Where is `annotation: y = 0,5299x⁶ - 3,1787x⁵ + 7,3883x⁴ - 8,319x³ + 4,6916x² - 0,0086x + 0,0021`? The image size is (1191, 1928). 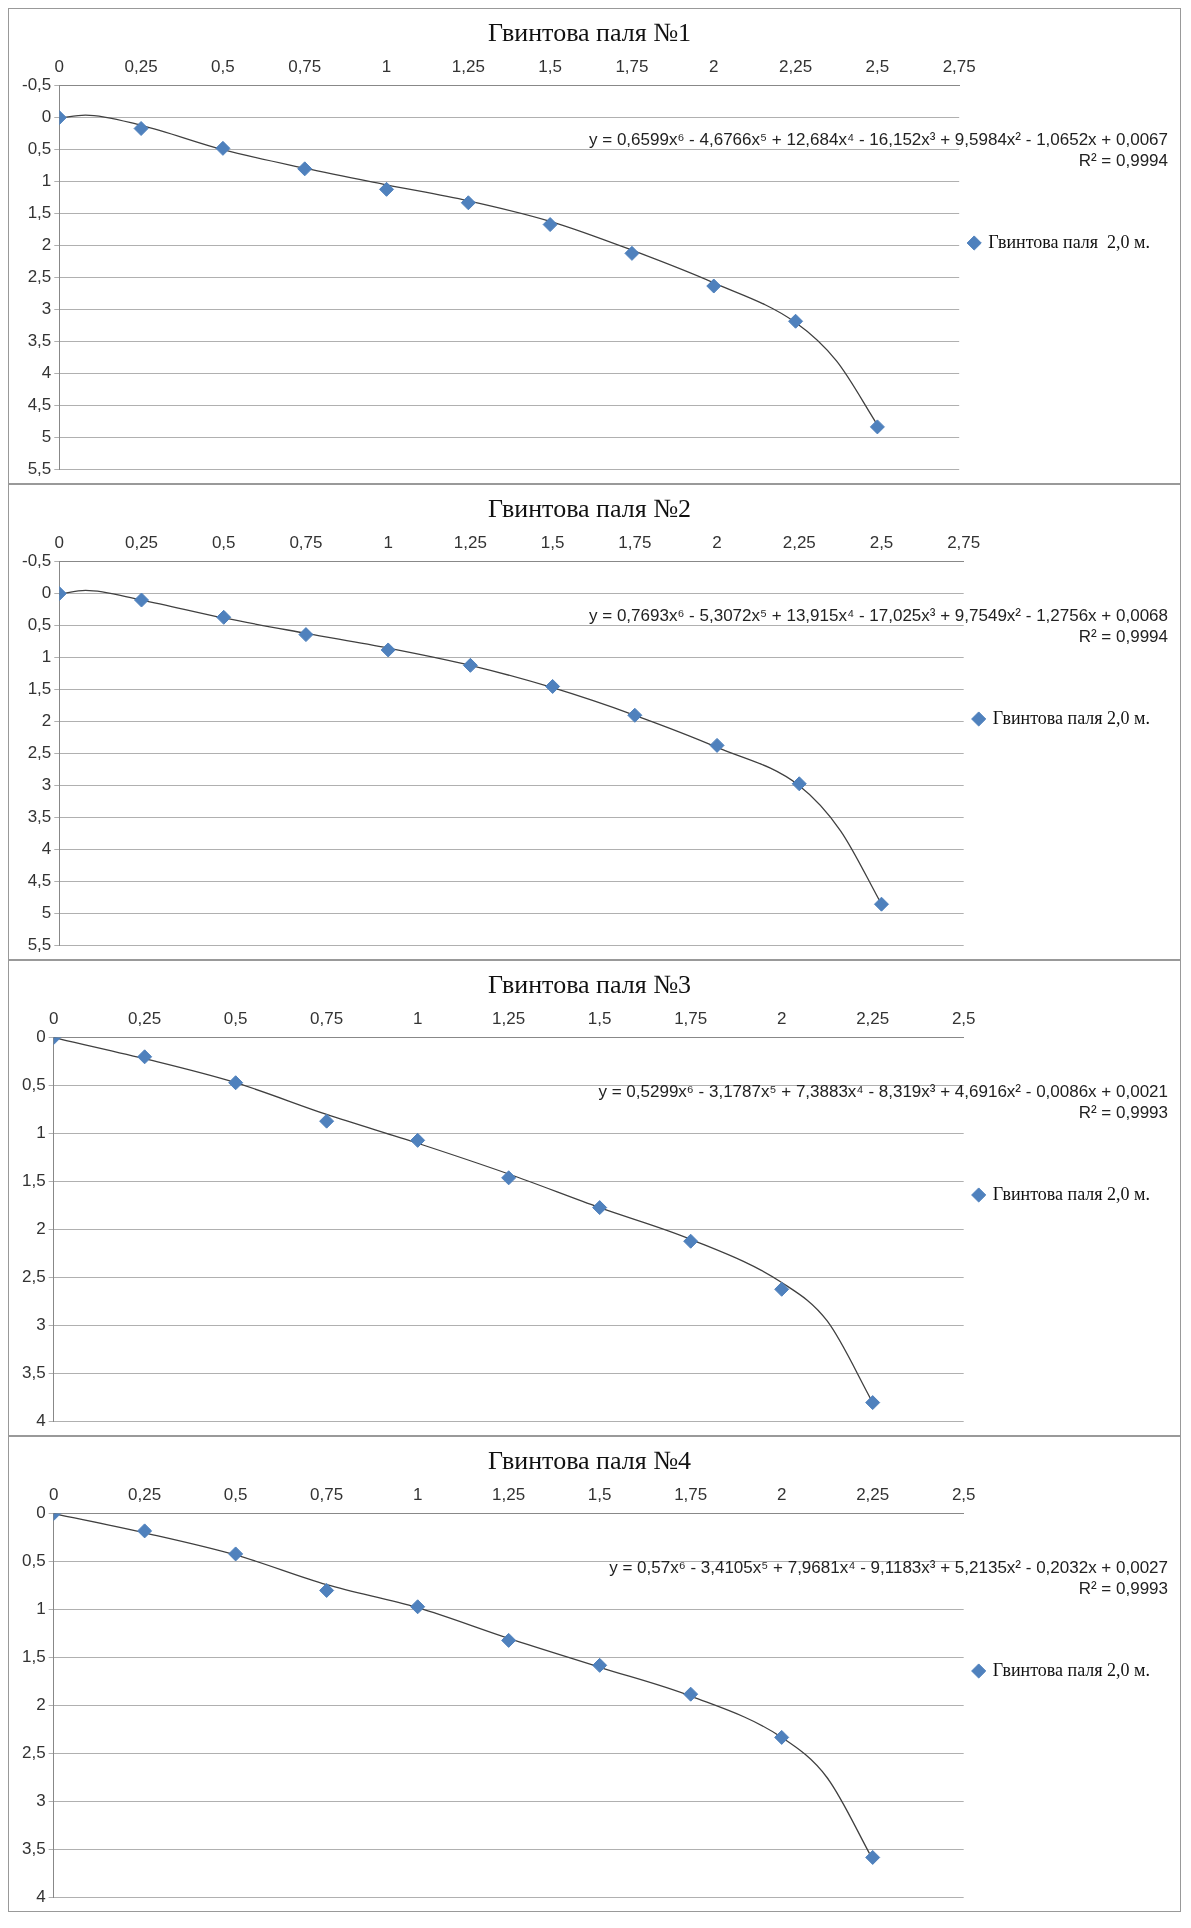 annotation: y = 0,5299x⁶ - 3,1787x⁵ + 7,3883x⁴ - 8,319x³ + 4,6916x² - 0,0086x + 0,0021 is located at coordinates (883, 1091).